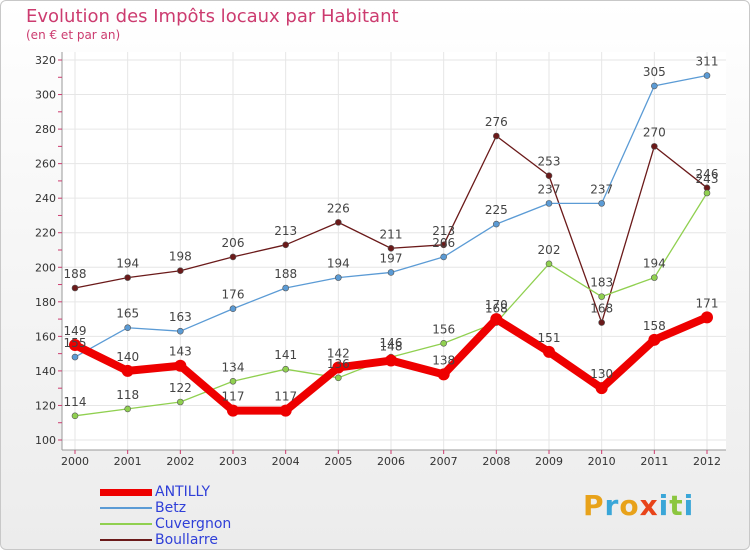 The image size is (750, 550). I want to click on y-tick-label: 180, so click(45, 302).